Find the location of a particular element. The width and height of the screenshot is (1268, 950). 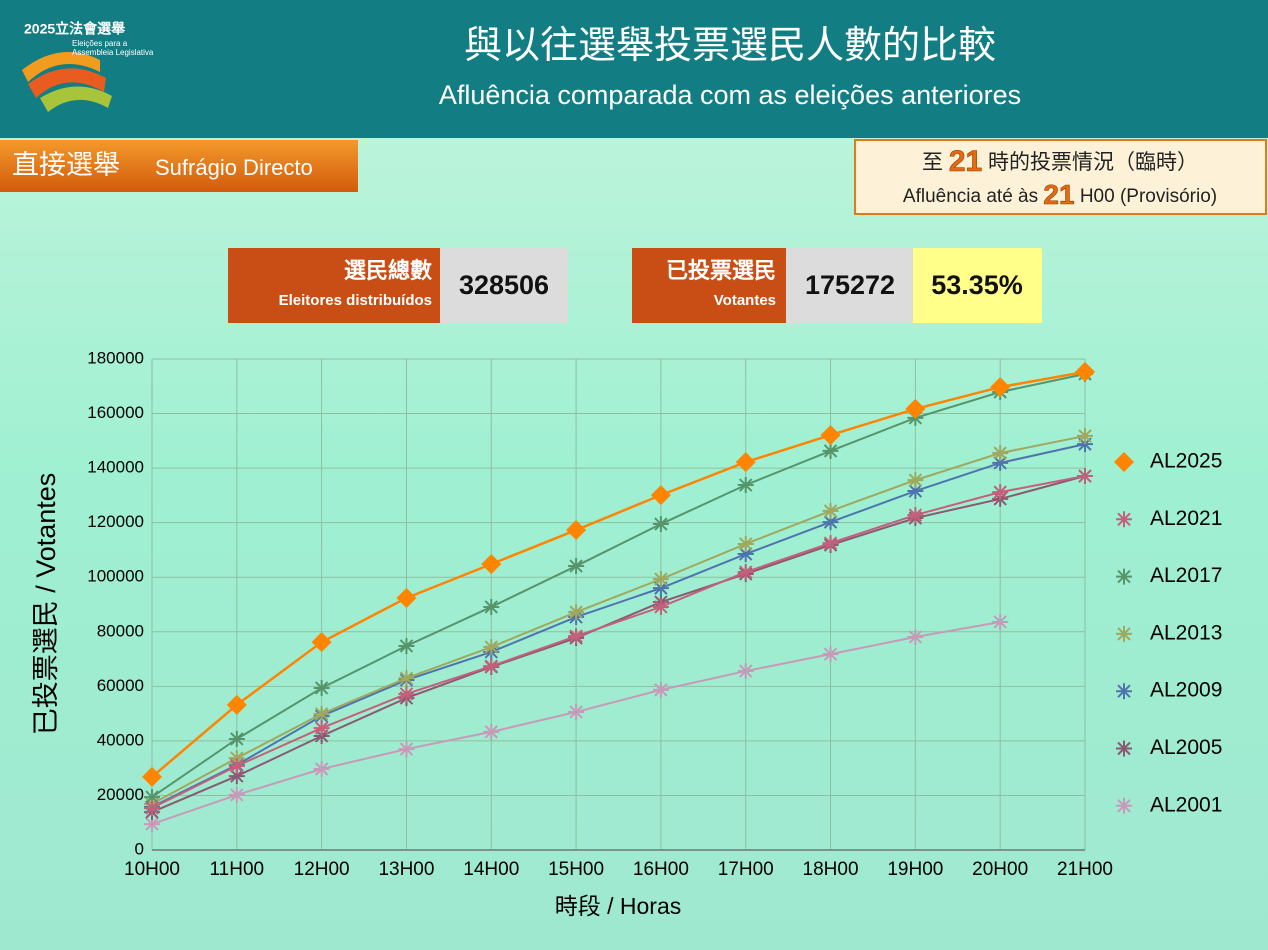

y-tick-label: 20000 is located at coordinates (120, 794).